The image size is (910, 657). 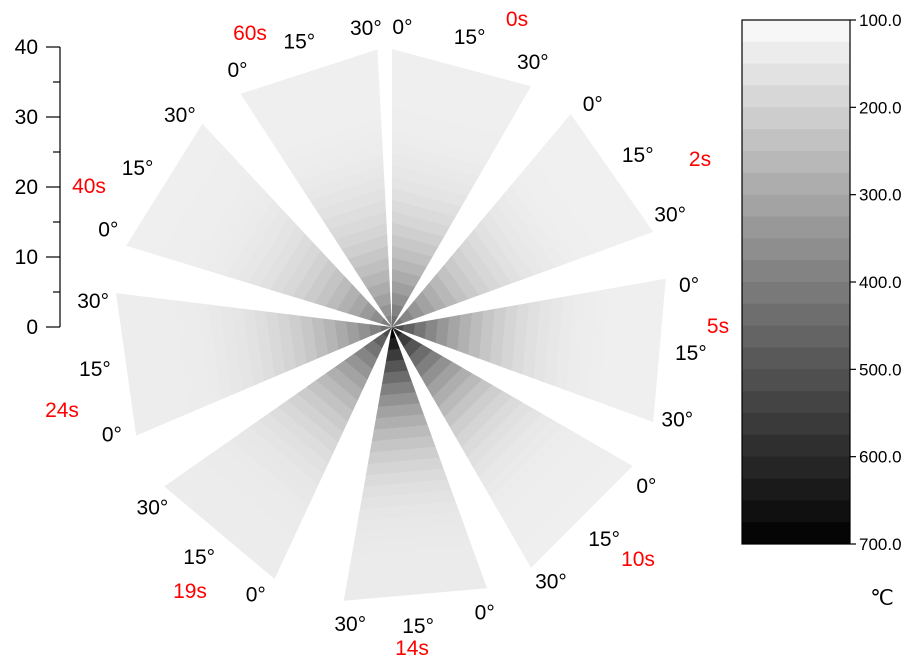 I want to click on time-label: 60s, so click(x=250, y=33).